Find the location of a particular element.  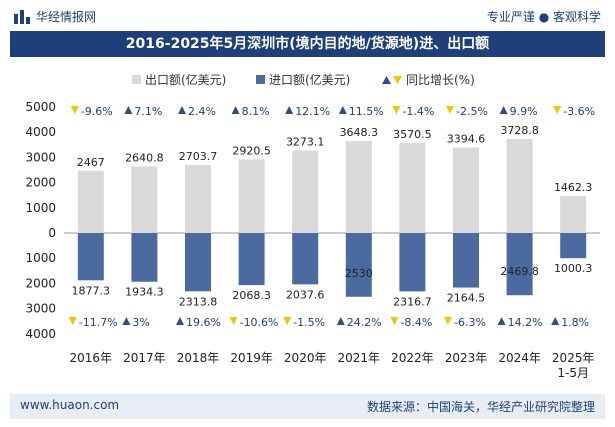

data-label-export: 2640.8 is located at coordinates (144, 157).